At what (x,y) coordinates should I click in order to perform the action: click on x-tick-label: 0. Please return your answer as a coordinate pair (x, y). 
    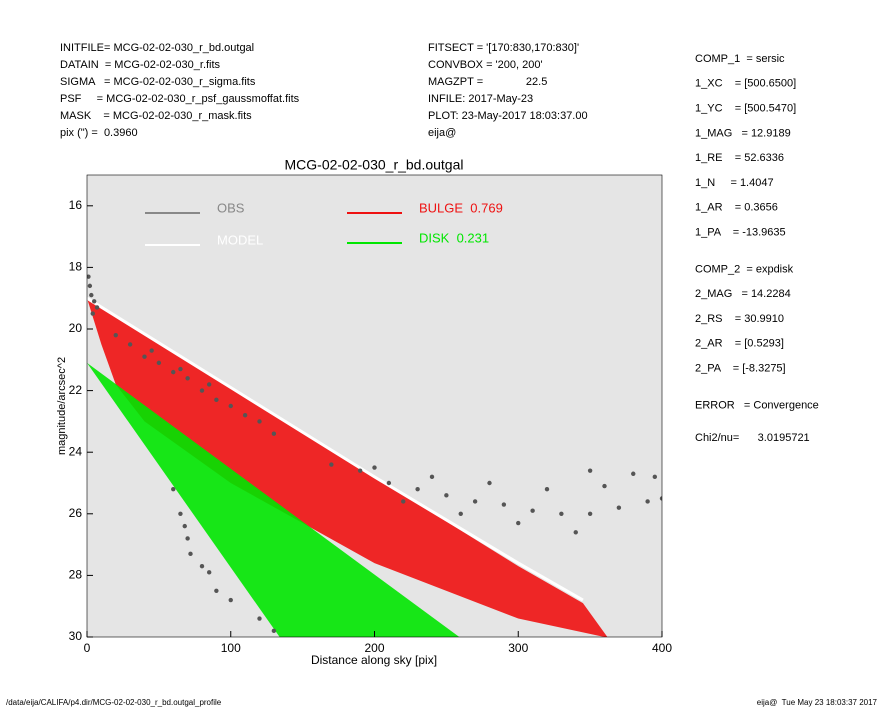
    Looking at the image, I should click on (87, 648).